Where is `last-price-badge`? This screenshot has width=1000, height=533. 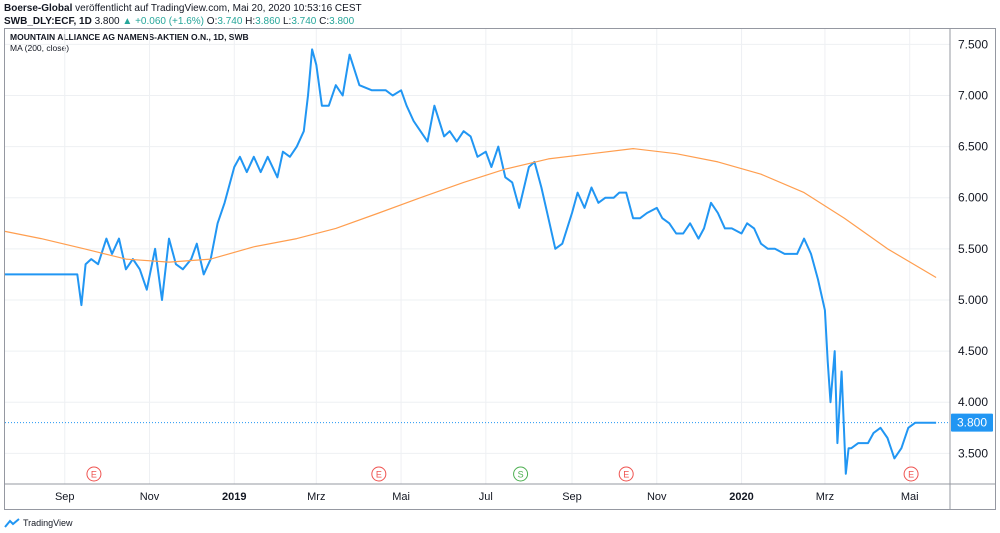 last-price-badge is located at coordinates (972, 422).